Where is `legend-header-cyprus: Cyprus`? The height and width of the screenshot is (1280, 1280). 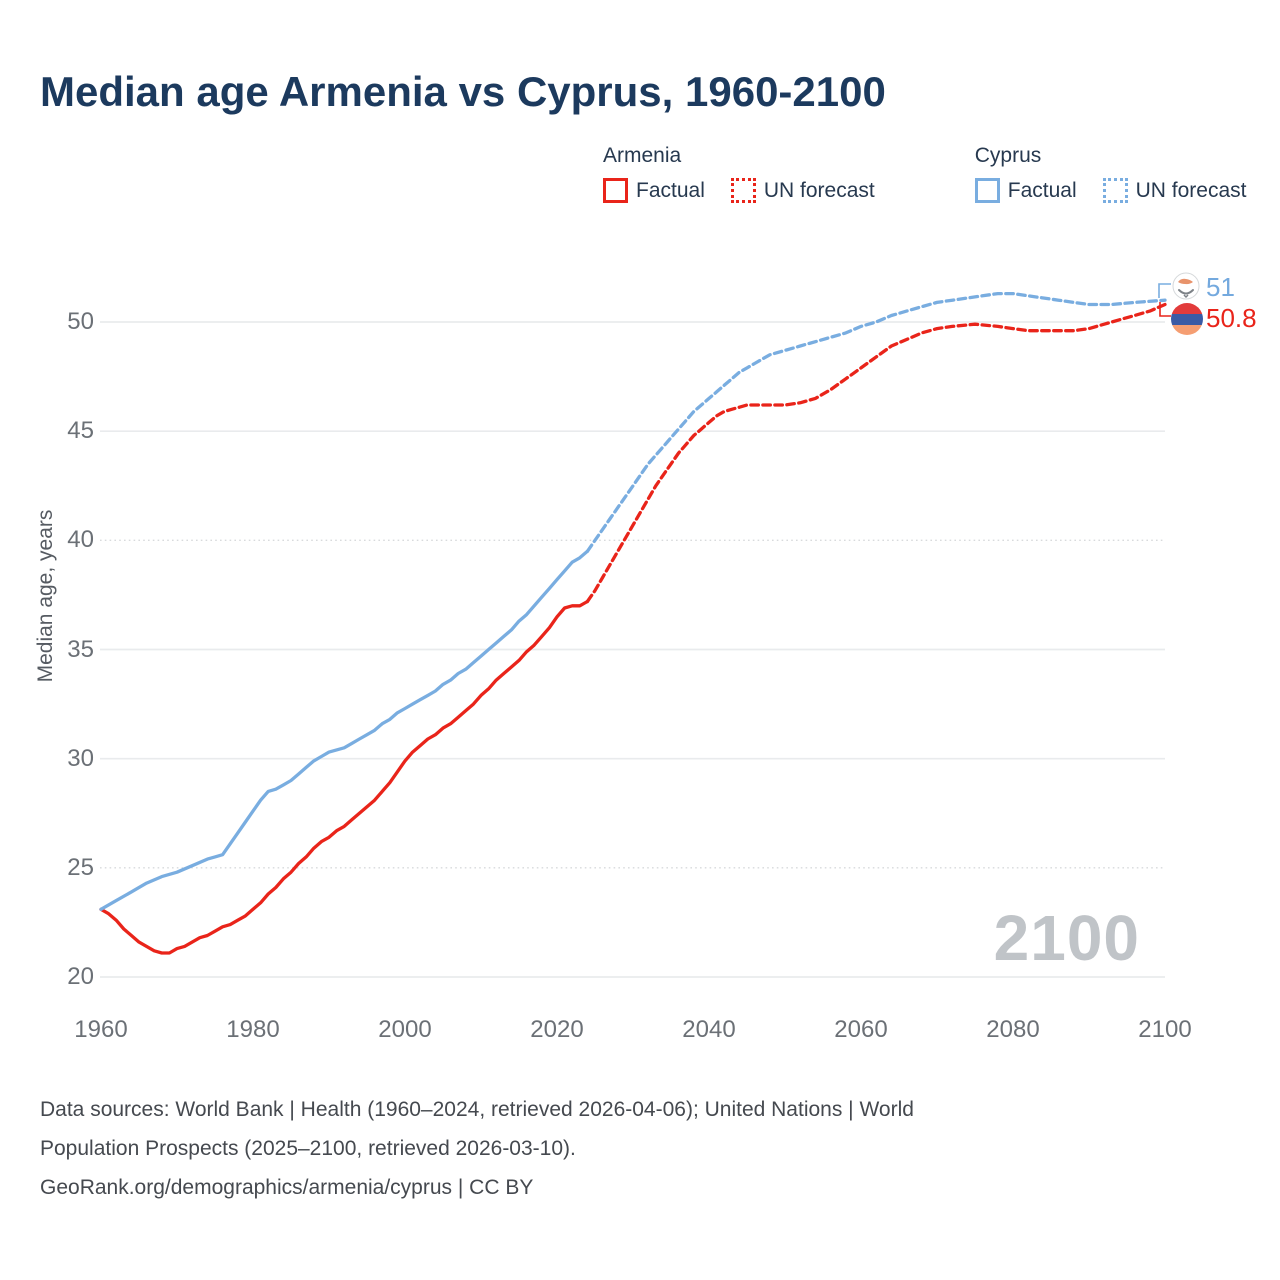
legend-header-cyprus: Cyprus is located at coordinates (1008, 155).